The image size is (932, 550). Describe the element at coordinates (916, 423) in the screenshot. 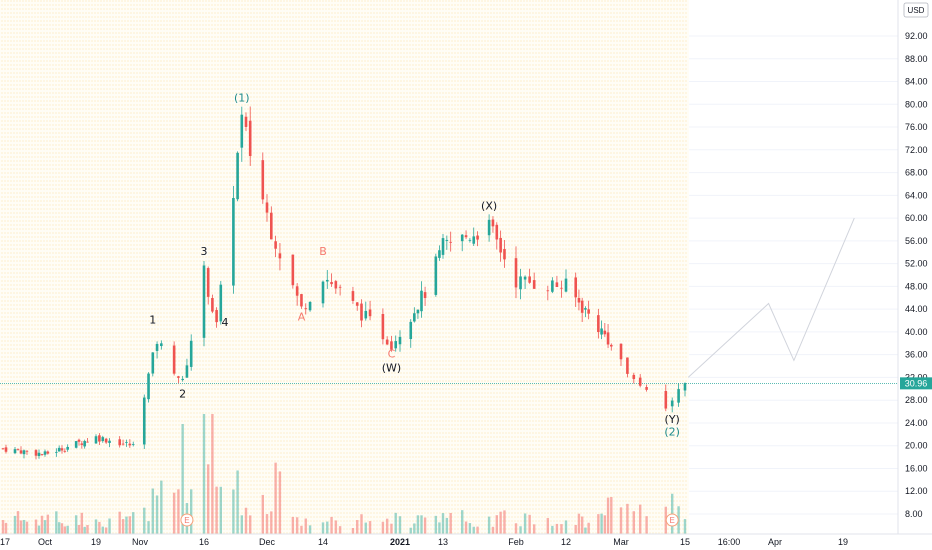

I see `price-tick-label: 24.00` at that location.